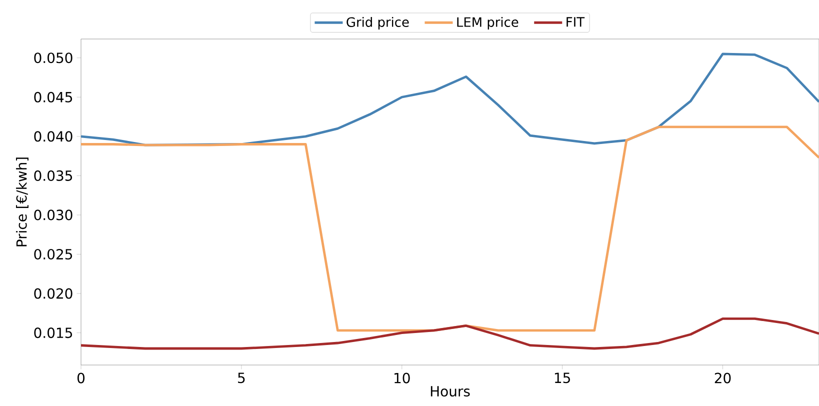 The height and width of the screenshot is (406, 819). I want to click on y-tick-label: 0.035, so click(53, 175).